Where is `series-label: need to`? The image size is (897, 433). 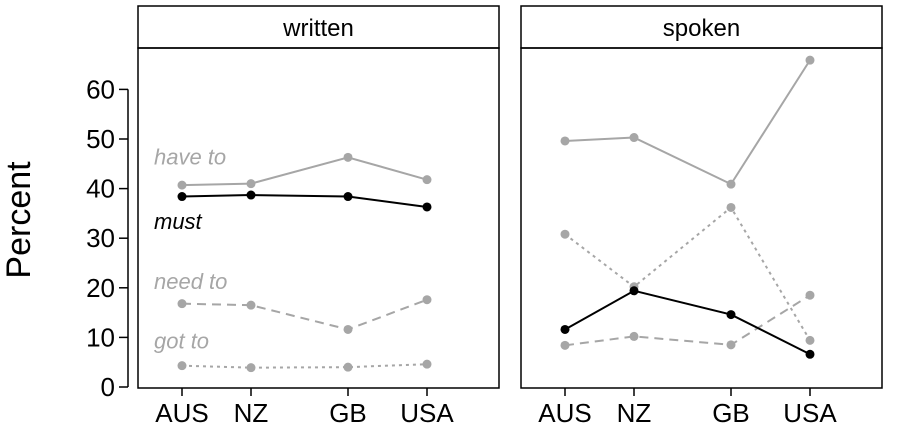 series-label: need to is located at coordinates (190, 281).